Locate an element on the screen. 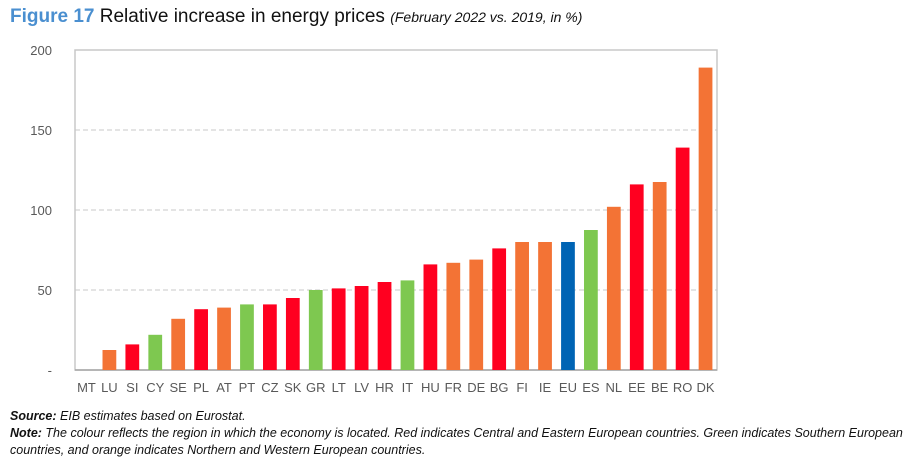 The image size is (909, 469). x-tick-label: SE is located at coordinates (179, 387).